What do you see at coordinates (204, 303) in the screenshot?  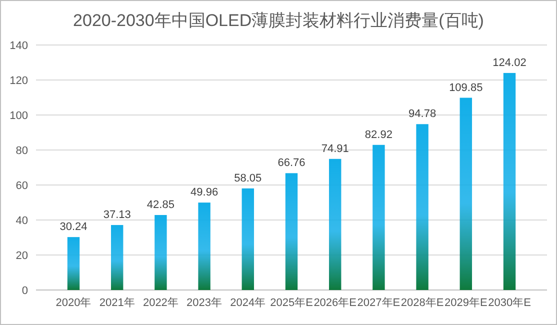 I see `x-tick-label: 2023年` at bounding box center [204, 303].